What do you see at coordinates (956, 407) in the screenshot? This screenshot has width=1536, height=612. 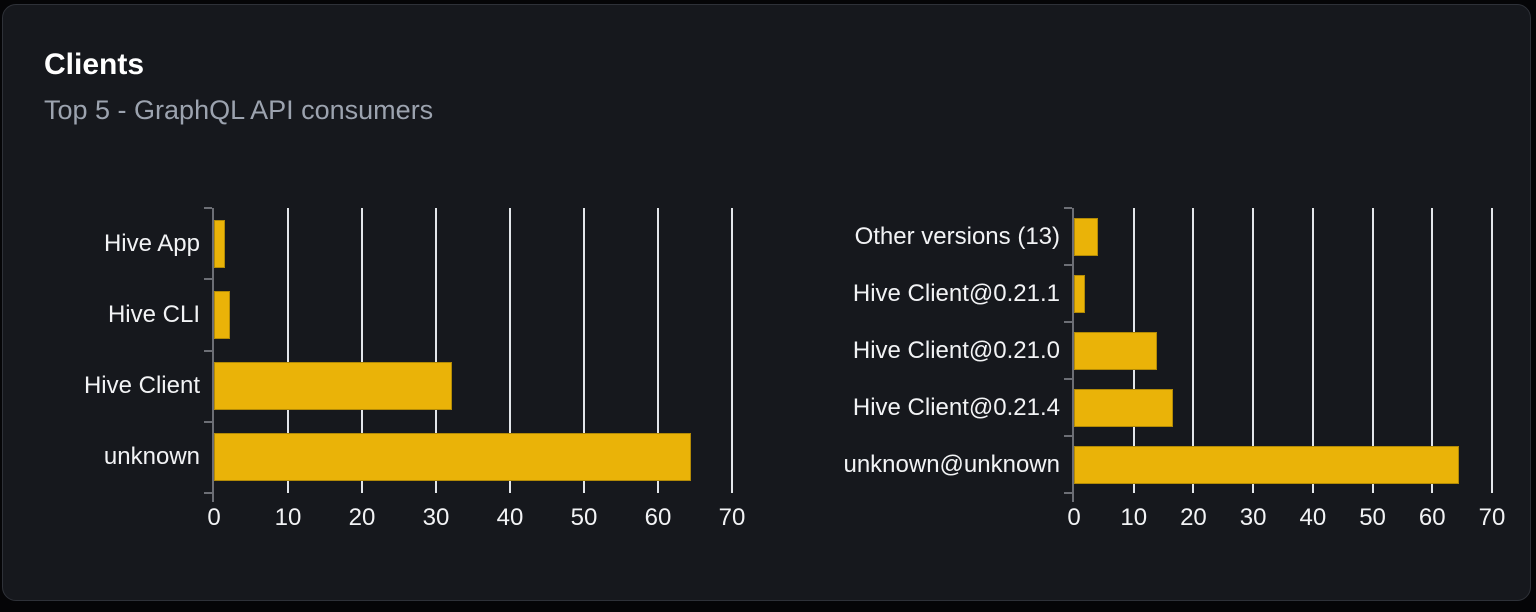 I see `category-label: Hive Client@0.21.4` at bounding box center [956, 407].